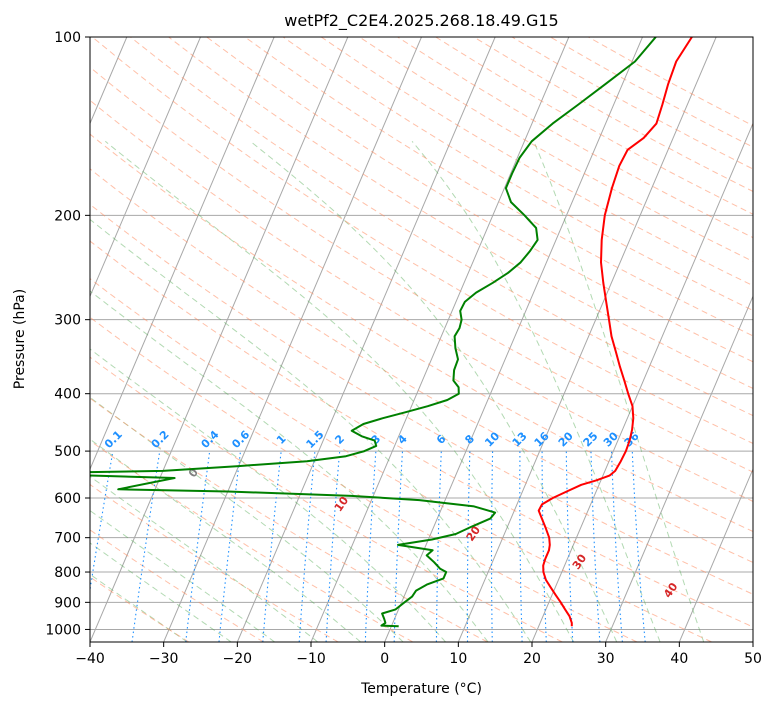  Describe the element at coordinates (311, 659) in the screenshot. I see `x-tick-label: −10` at that location.